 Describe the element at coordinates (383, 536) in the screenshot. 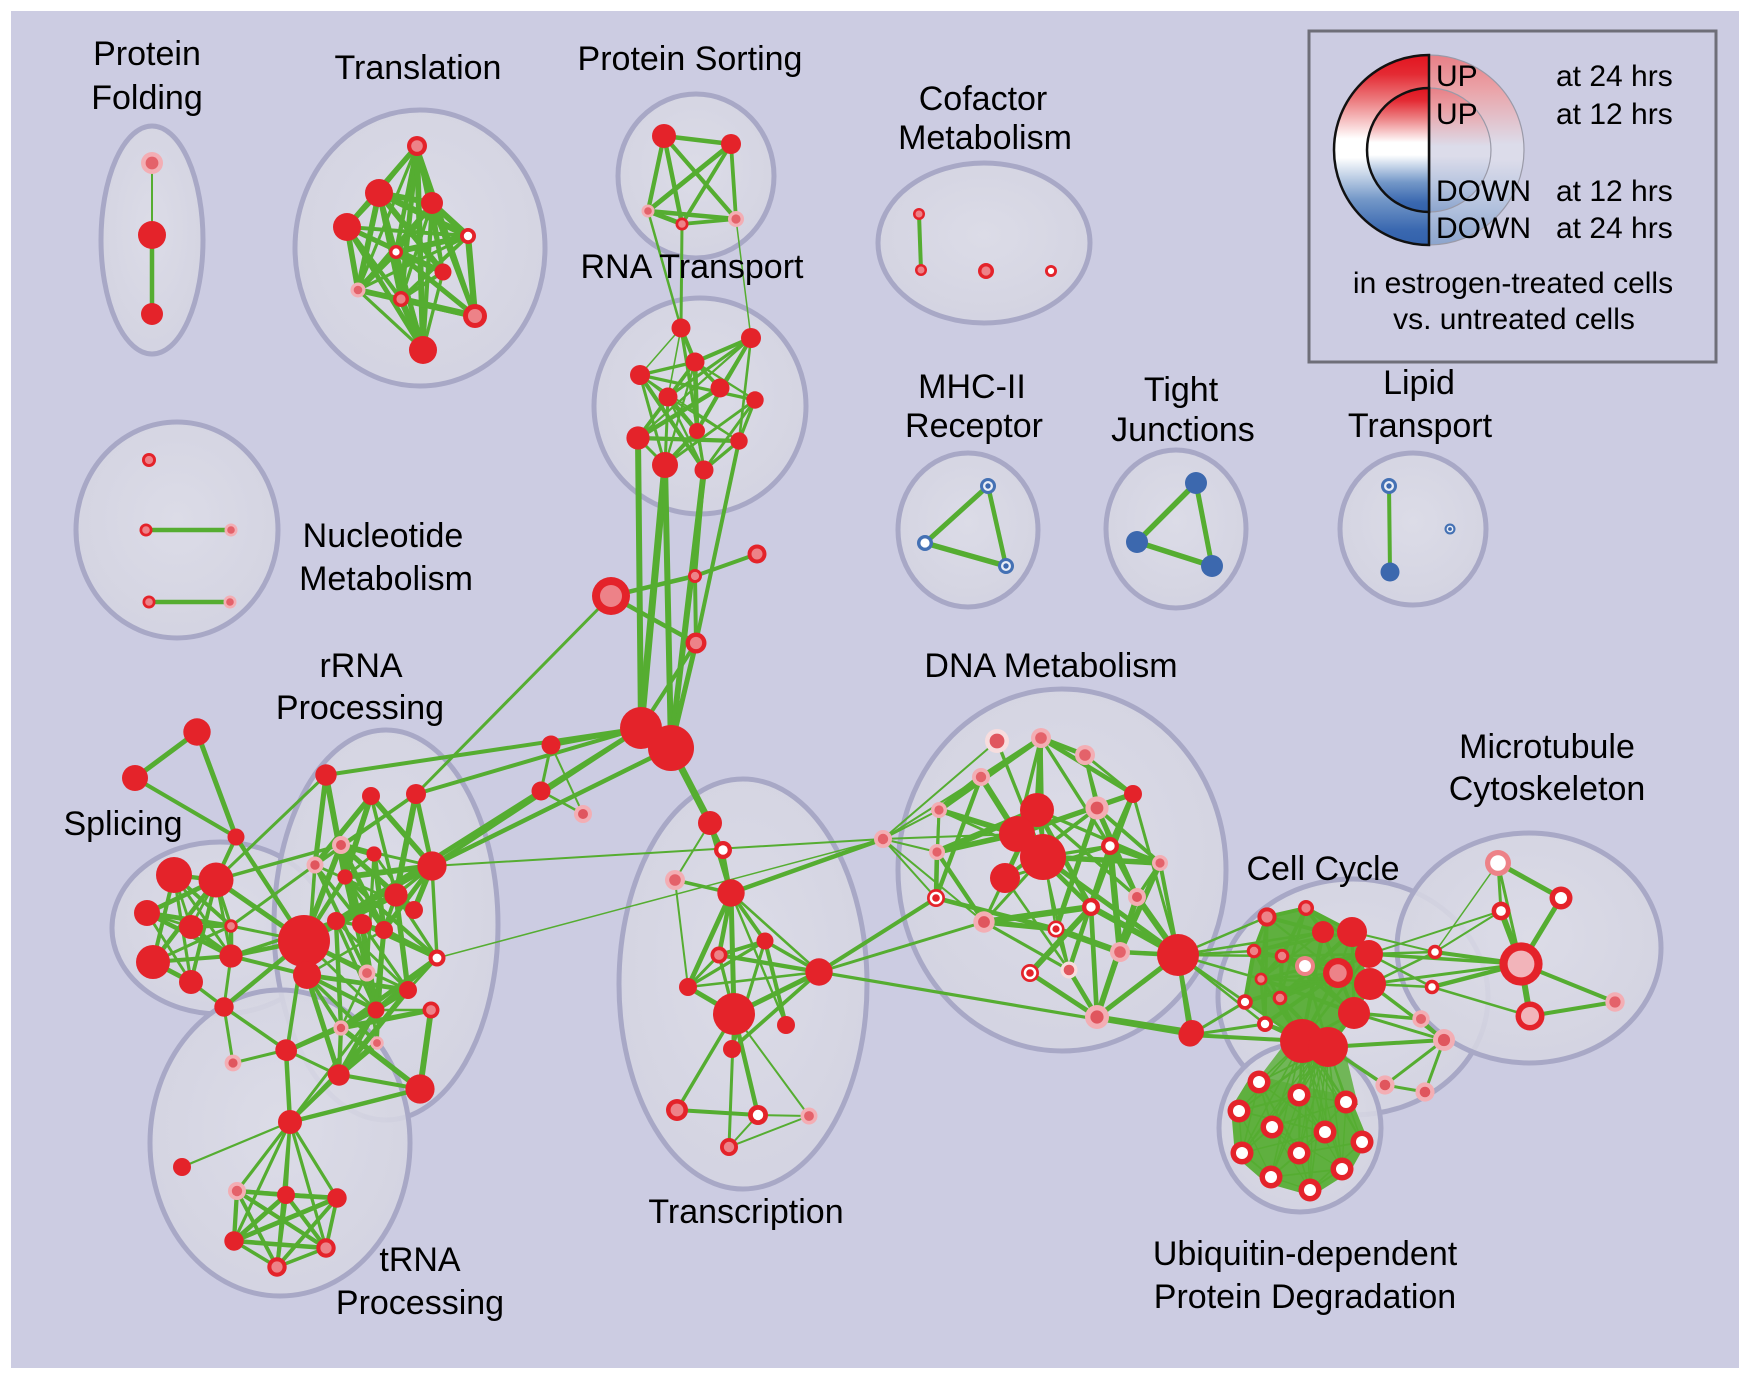

I see `svg-text: Nucleotide` at that location.